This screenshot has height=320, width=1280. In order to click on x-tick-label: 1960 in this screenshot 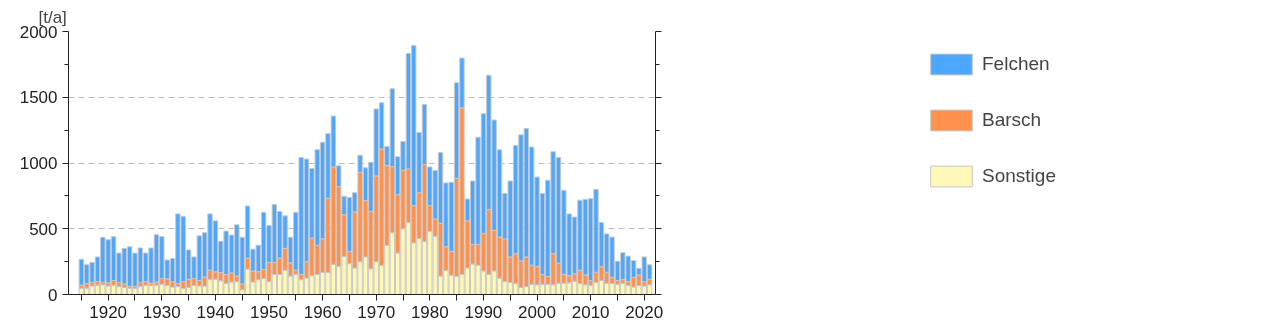, I will do `click(322, 311)`.